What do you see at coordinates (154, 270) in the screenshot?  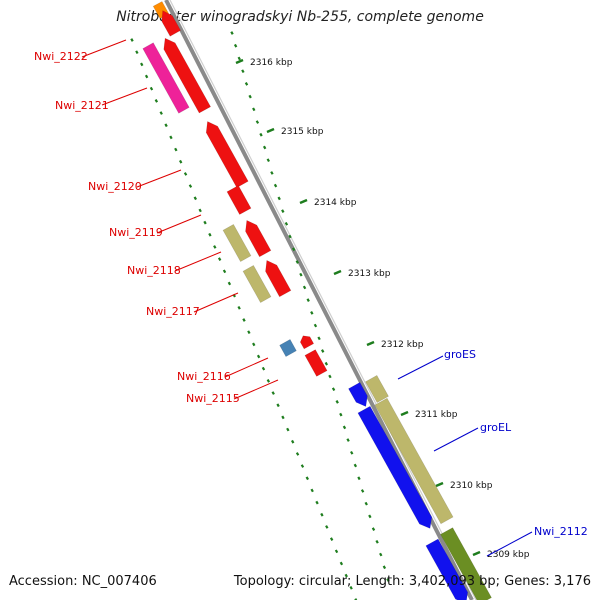 I see `gene-label-left: Nwi_2118` at bounding box center [154, 270].